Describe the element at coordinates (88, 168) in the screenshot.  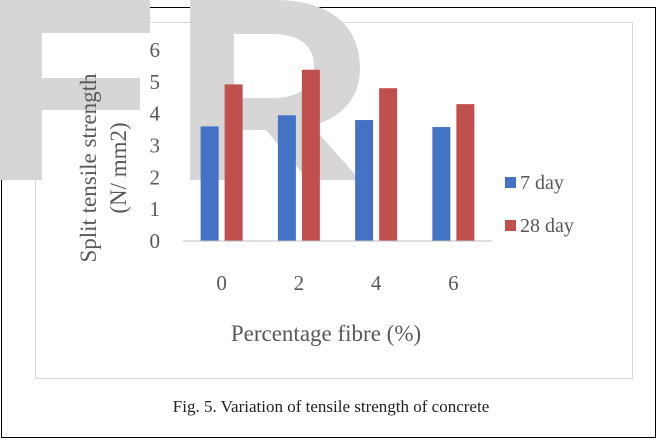
I see `y-axis-title-line-1: Split tensile strength` at that location.